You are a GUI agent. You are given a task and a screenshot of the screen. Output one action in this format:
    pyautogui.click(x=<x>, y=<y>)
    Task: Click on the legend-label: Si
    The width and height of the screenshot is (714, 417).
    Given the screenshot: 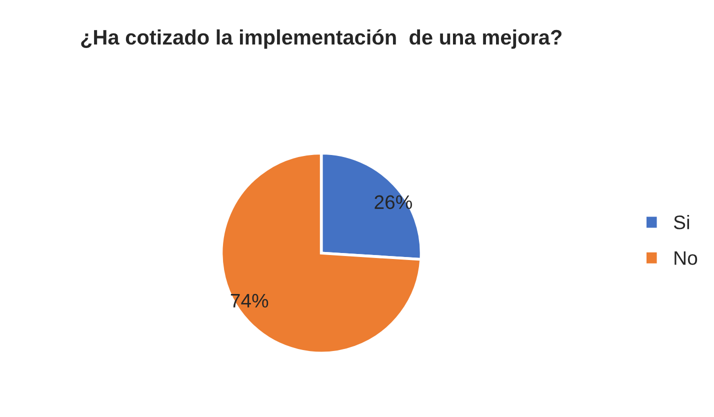 What is the action you would take?
    pyautogui.click(x=682, y=222)
    